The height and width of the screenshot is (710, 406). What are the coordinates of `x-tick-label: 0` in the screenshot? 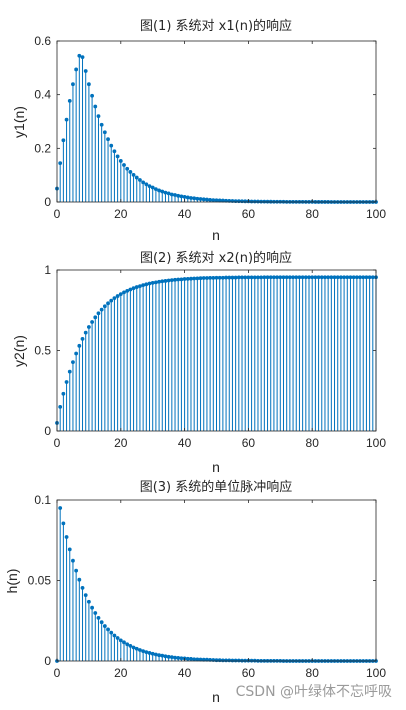 It's located at (57, 443).